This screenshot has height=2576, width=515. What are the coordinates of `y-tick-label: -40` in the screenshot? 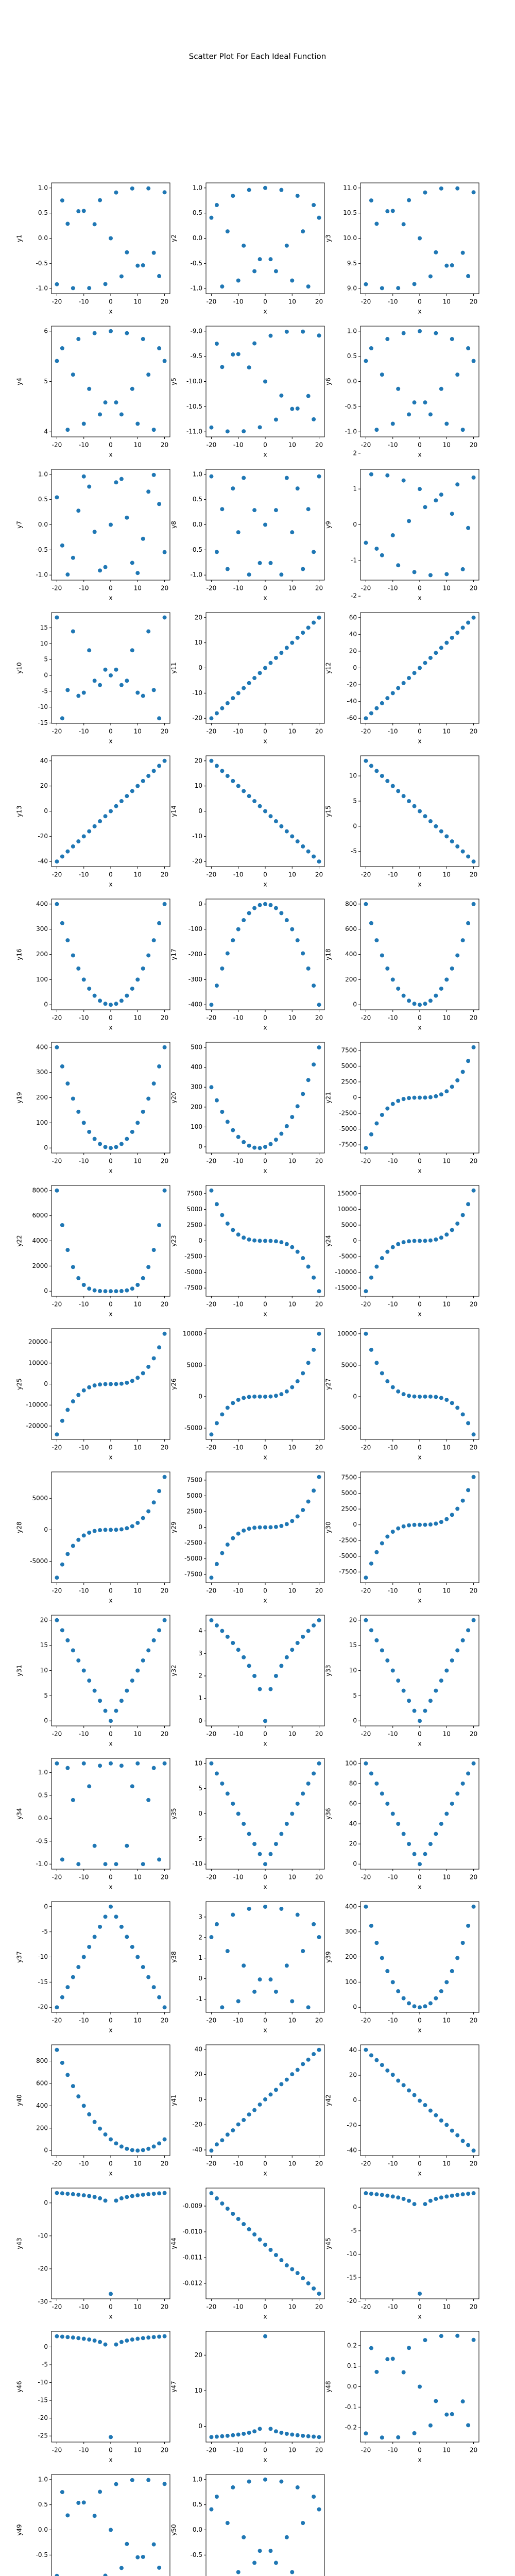 It's located at (352, 2150).